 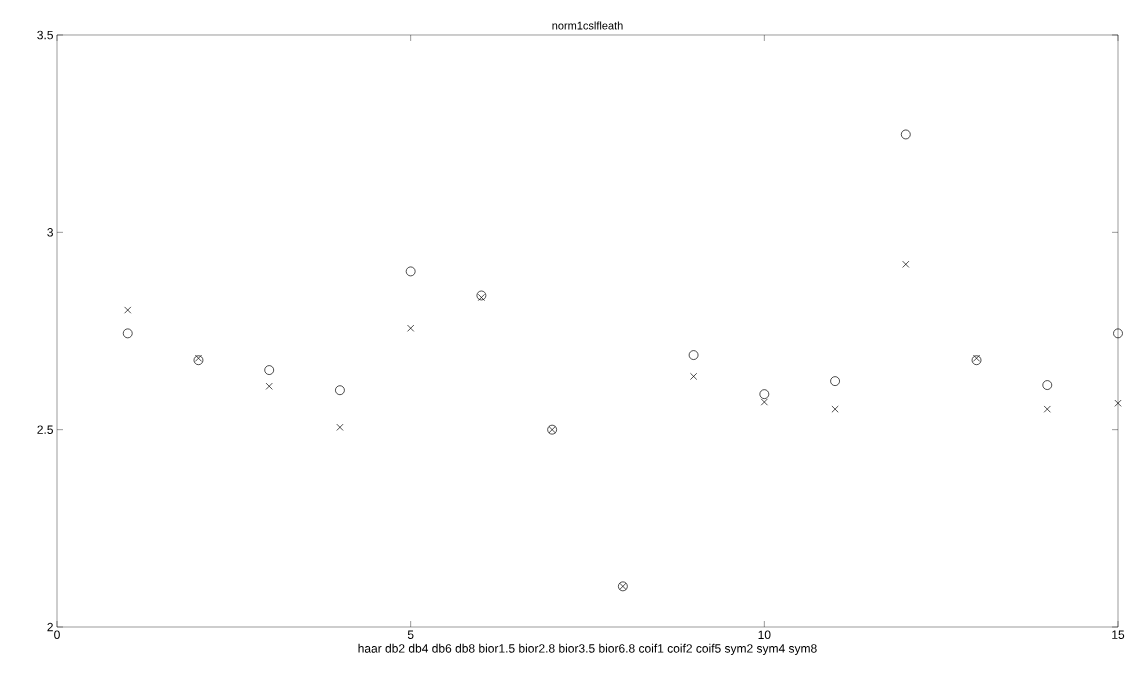 I want to click on chart-title: norm1cslfleath, so click(x=587, y=25).